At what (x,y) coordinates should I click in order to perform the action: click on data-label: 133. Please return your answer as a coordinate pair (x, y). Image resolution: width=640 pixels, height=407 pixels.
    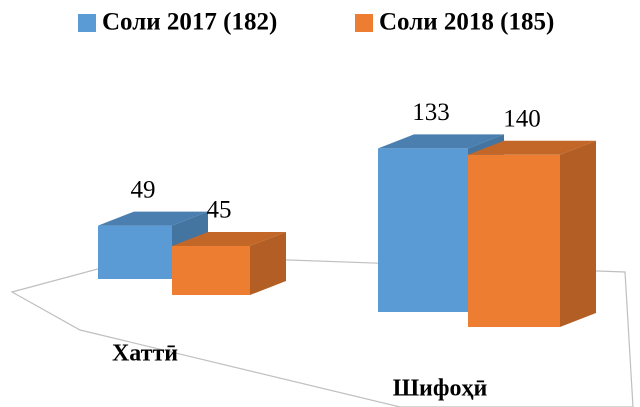
    Looking at the image, I should click on (431, 112).